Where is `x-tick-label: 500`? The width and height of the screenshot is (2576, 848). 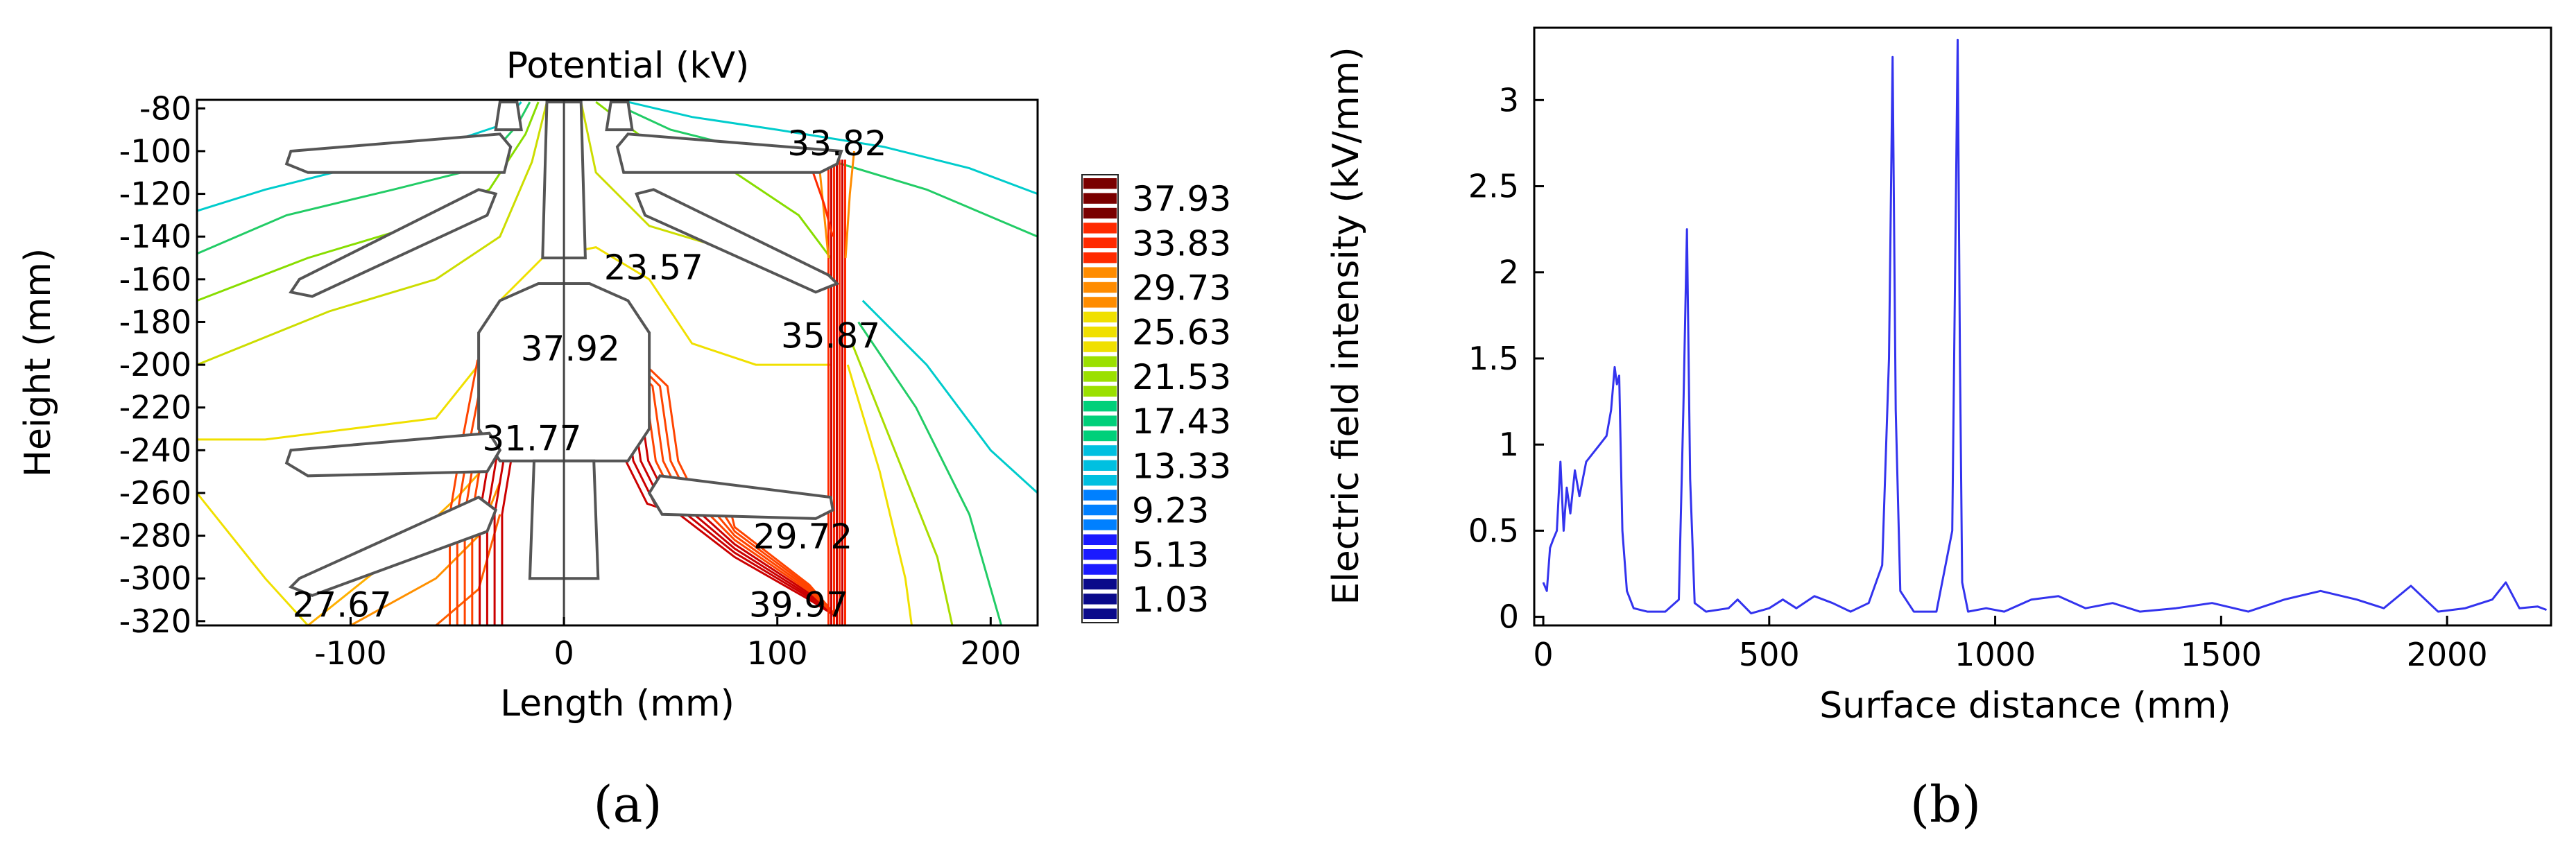
x-tick-label: 500 is located at coordinates (1769, 654).